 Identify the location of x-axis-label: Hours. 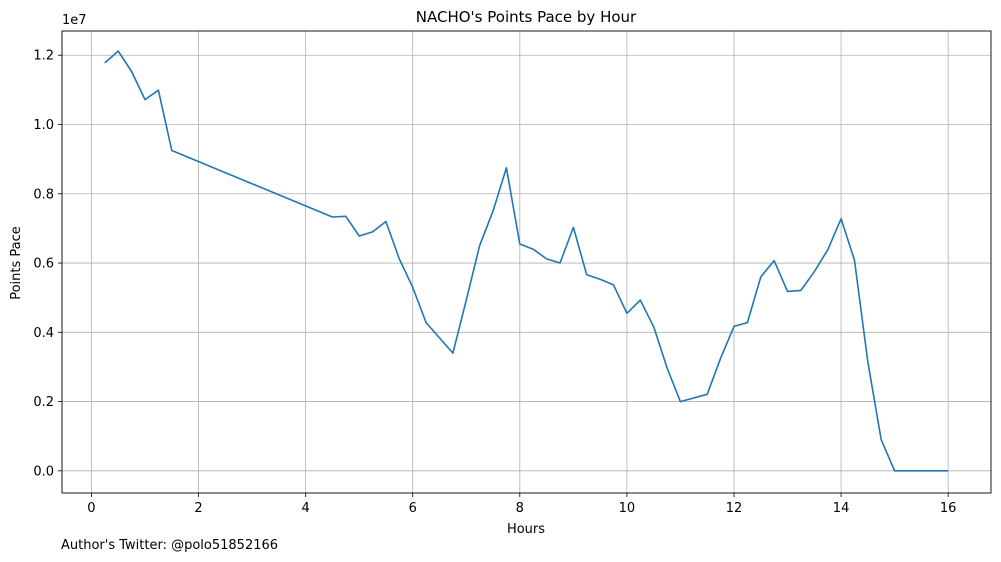
(526, 529).